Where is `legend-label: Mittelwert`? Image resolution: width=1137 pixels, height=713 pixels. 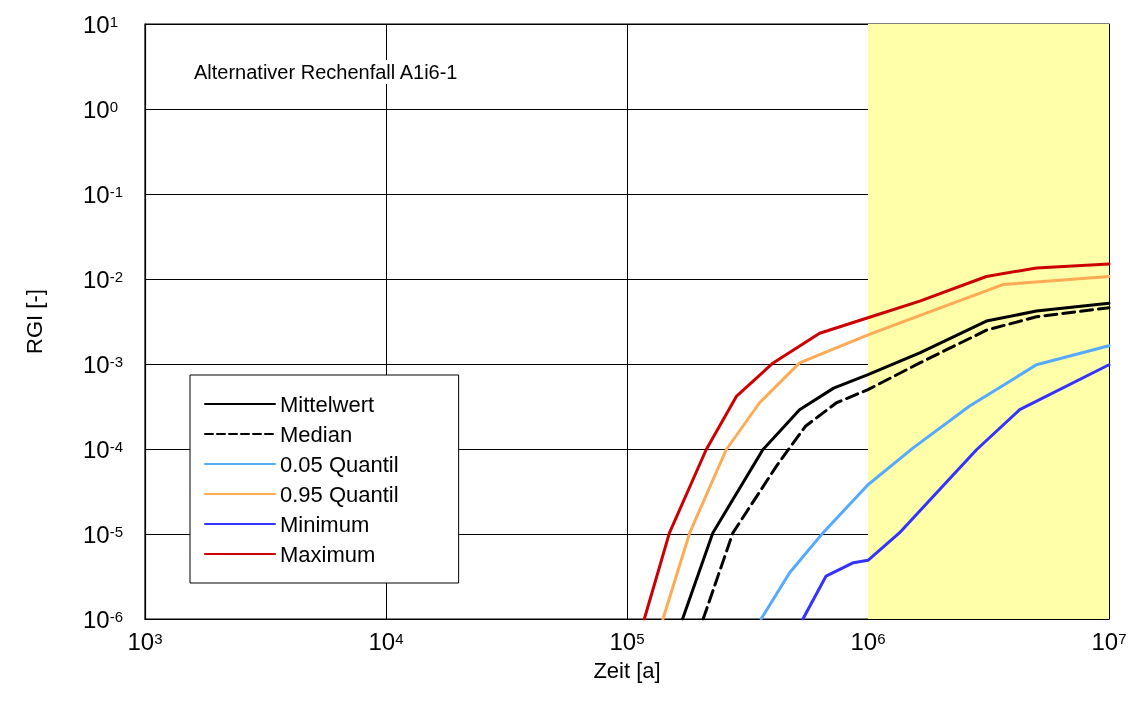
legend-label: Mittelwert is located at coordinates (327, 404).